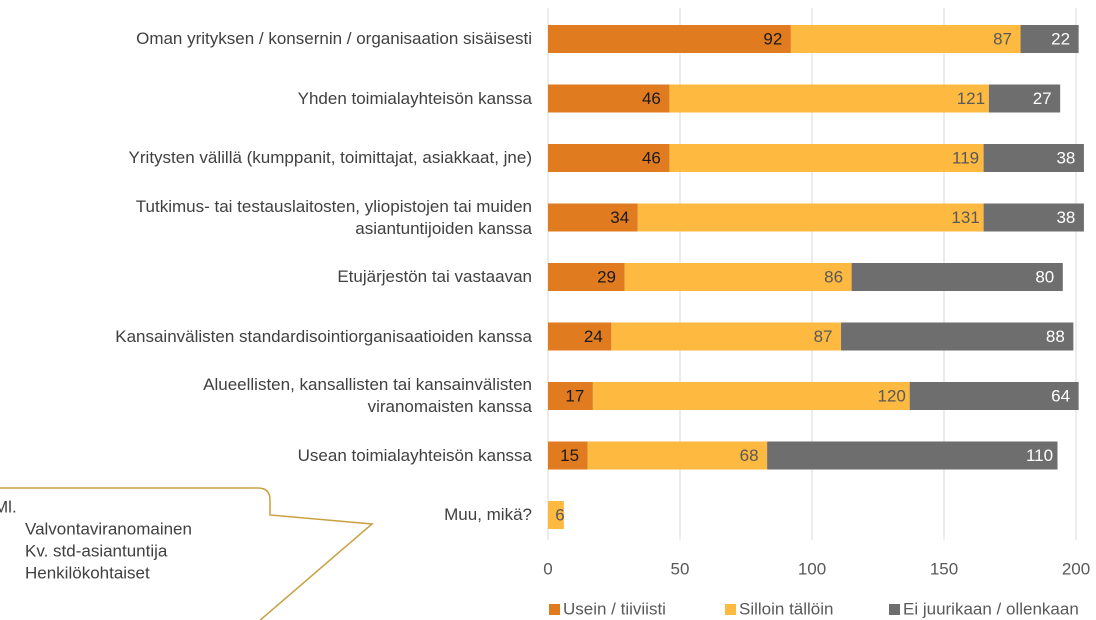  I want to click on value-label: 6, so click(559, 514).